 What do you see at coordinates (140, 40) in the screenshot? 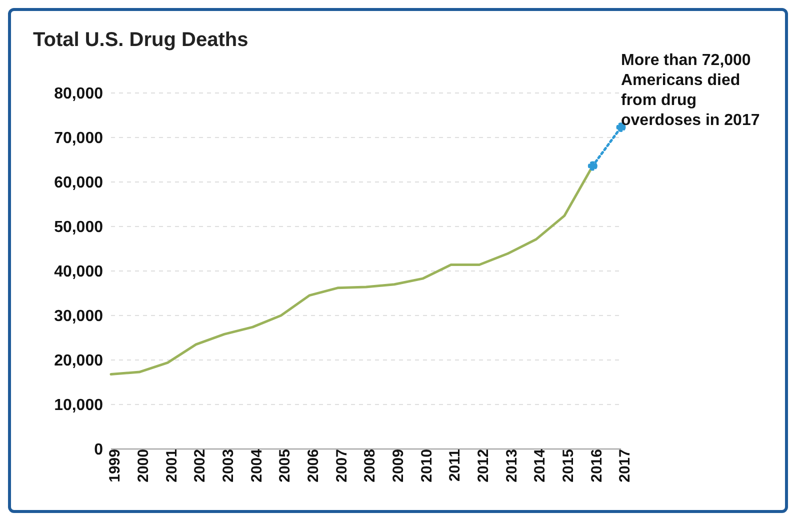
I see `chart-title: Total U.S. Drug Deaths` at bounding box center [140, 40].